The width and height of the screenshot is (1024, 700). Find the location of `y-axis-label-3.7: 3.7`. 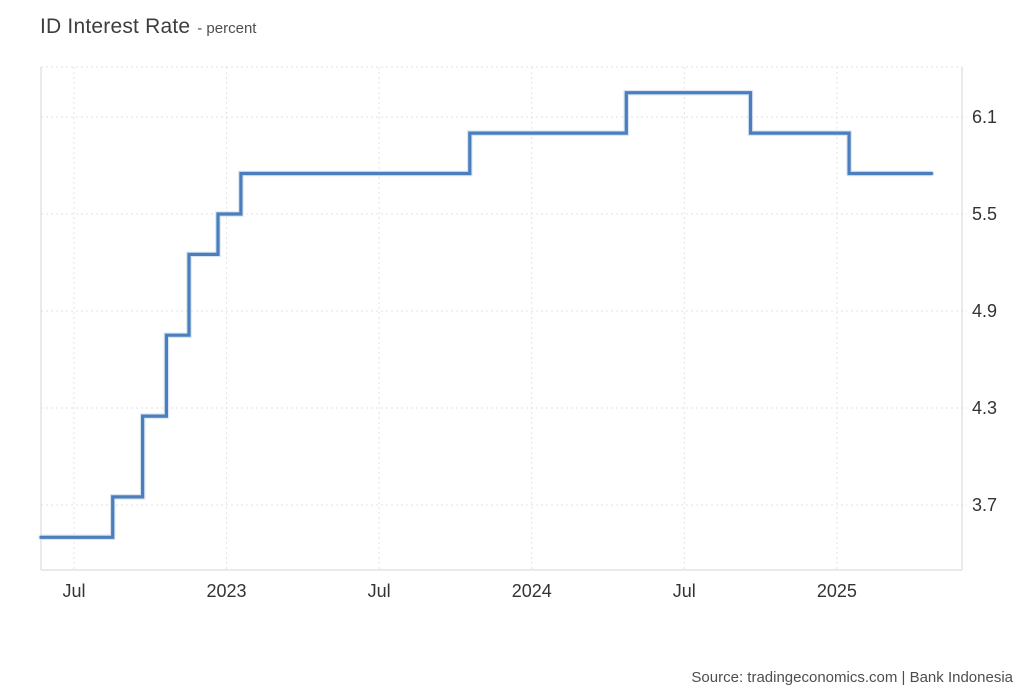

y-axis-label-3.7: 3.7 is located at coordinates (984, 505).